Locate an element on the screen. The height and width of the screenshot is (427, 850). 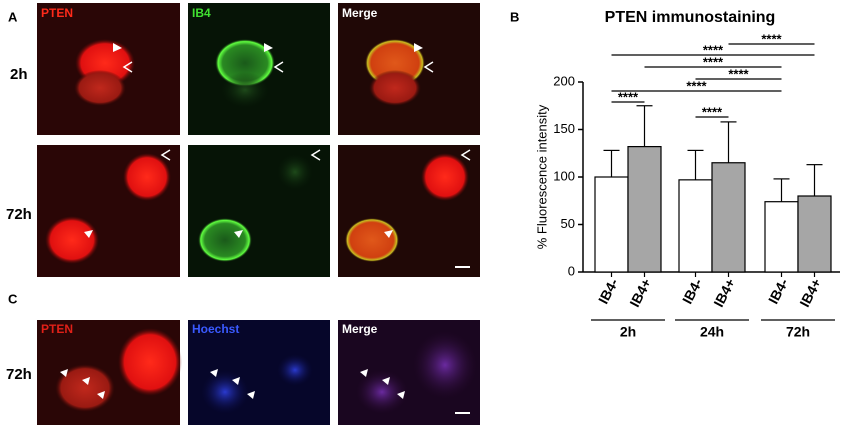
channel-label: Hoechst is located at coordinates (215, 329).